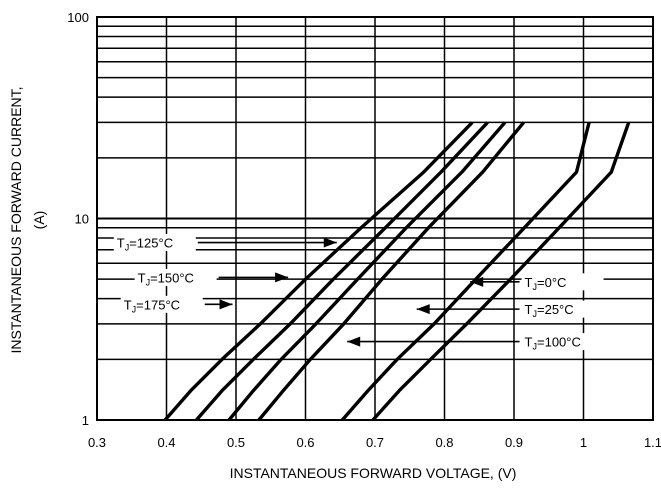  Describe the element at coordinates (444, 442) in the screenshot. I see `x-tick-label: 0.8` at that location.